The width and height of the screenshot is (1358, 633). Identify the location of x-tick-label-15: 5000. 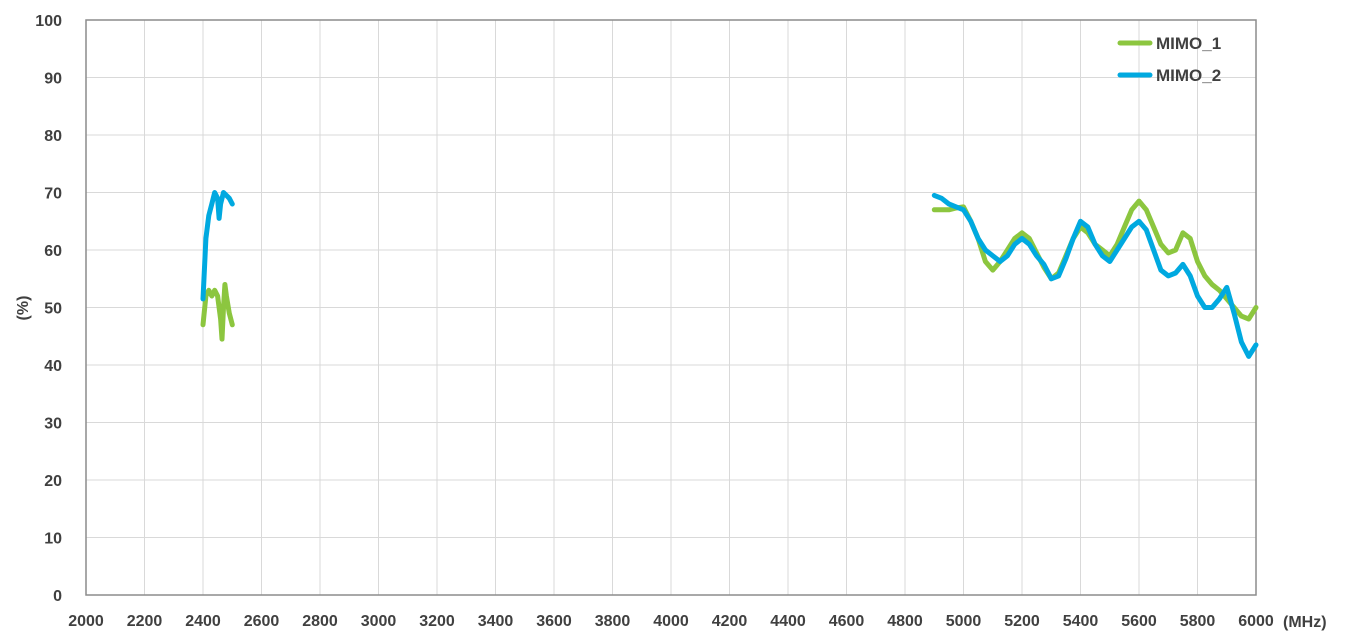
(964, 621).